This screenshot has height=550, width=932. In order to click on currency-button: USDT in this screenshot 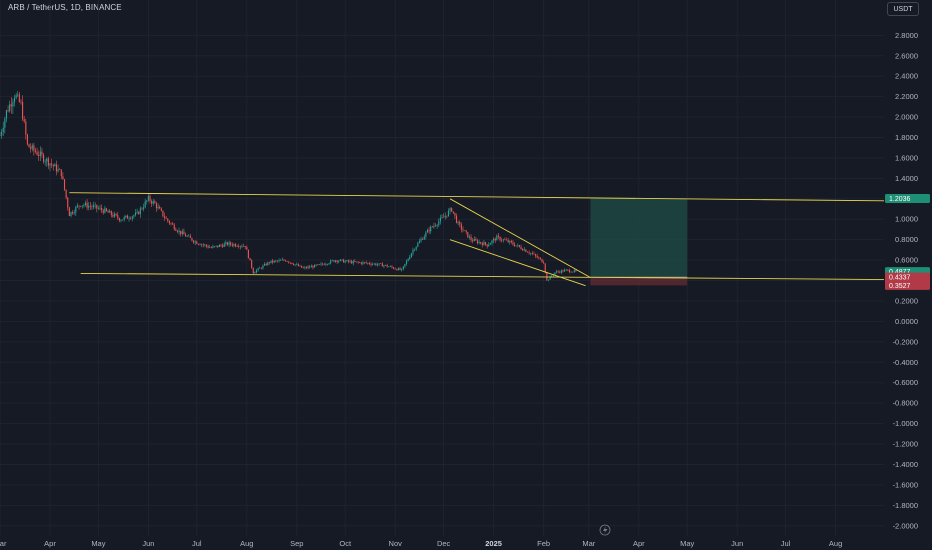, I will do `click(903, 9)`.